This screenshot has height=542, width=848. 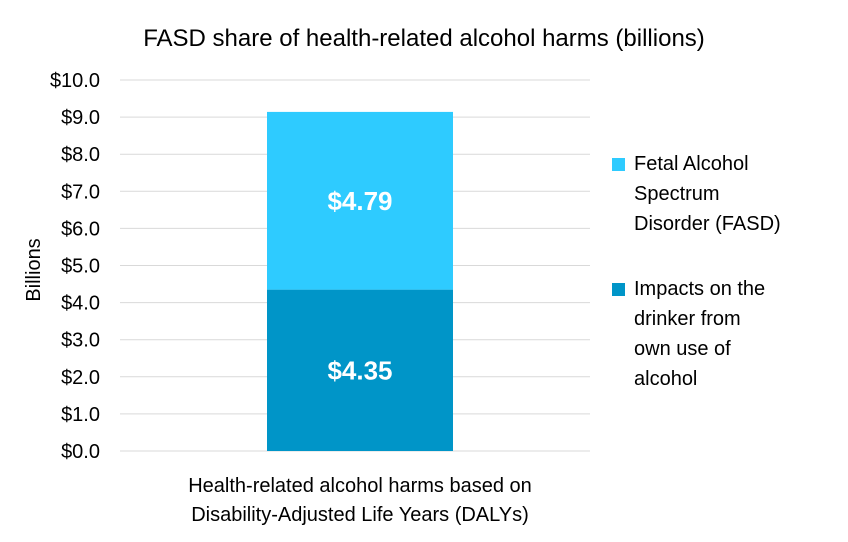 I want to click on x-category-label: Disability-Adjusted Life Years (DALYs), so click(x=360, y=515).